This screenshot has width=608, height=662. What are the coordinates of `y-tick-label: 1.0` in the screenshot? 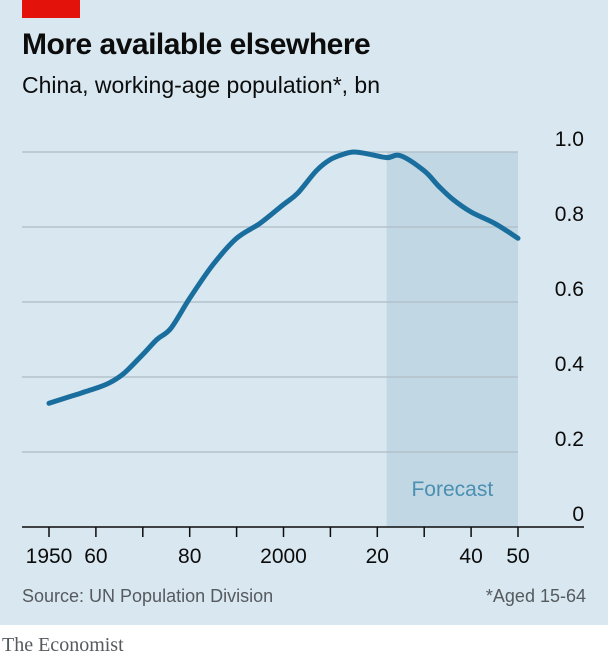 It's located at (569, 139).